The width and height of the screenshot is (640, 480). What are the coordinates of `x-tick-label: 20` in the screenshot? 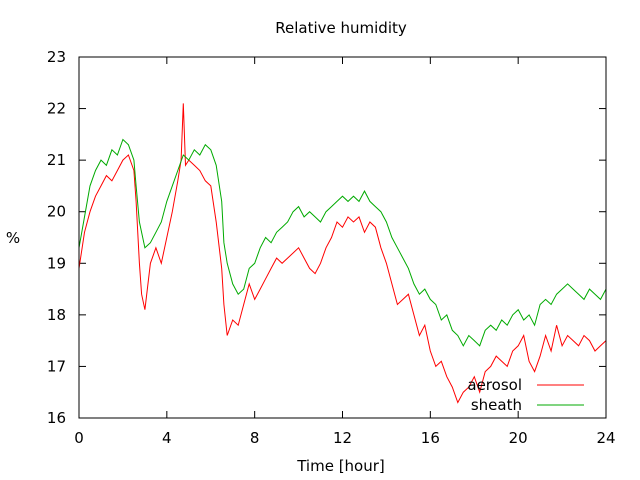 It's located at (518, 438).